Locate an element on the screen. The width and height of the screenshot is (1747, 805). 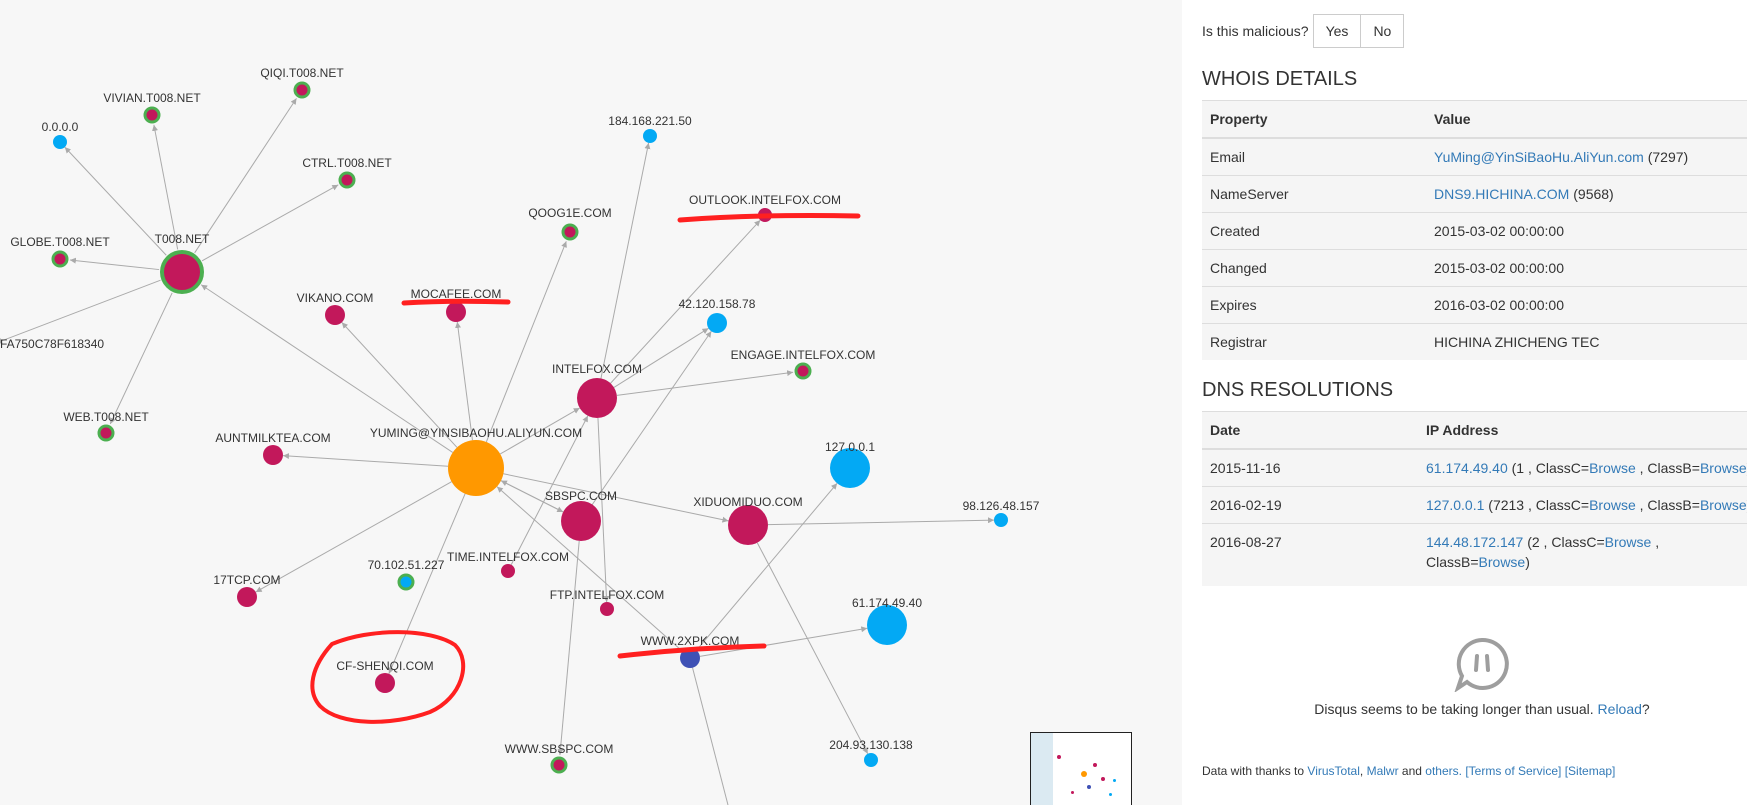
graph-node-ftp: FTP.INTELFOX.COM is located at coordinates (607, 602).